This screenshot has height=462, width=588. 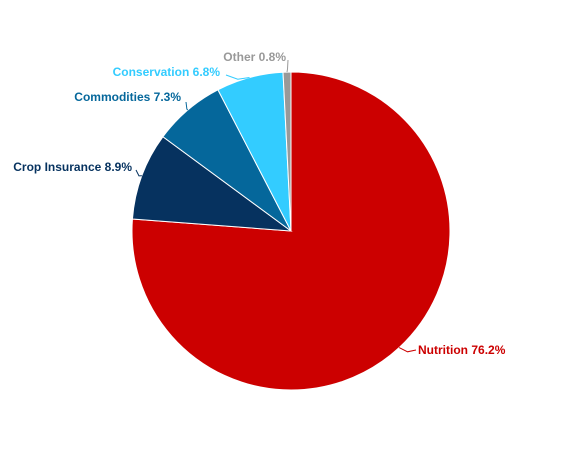 What do you see at coordinates (488, 350) in the screenshot?
I see `label-value: 76.2%` at bounding box center [488, 350].